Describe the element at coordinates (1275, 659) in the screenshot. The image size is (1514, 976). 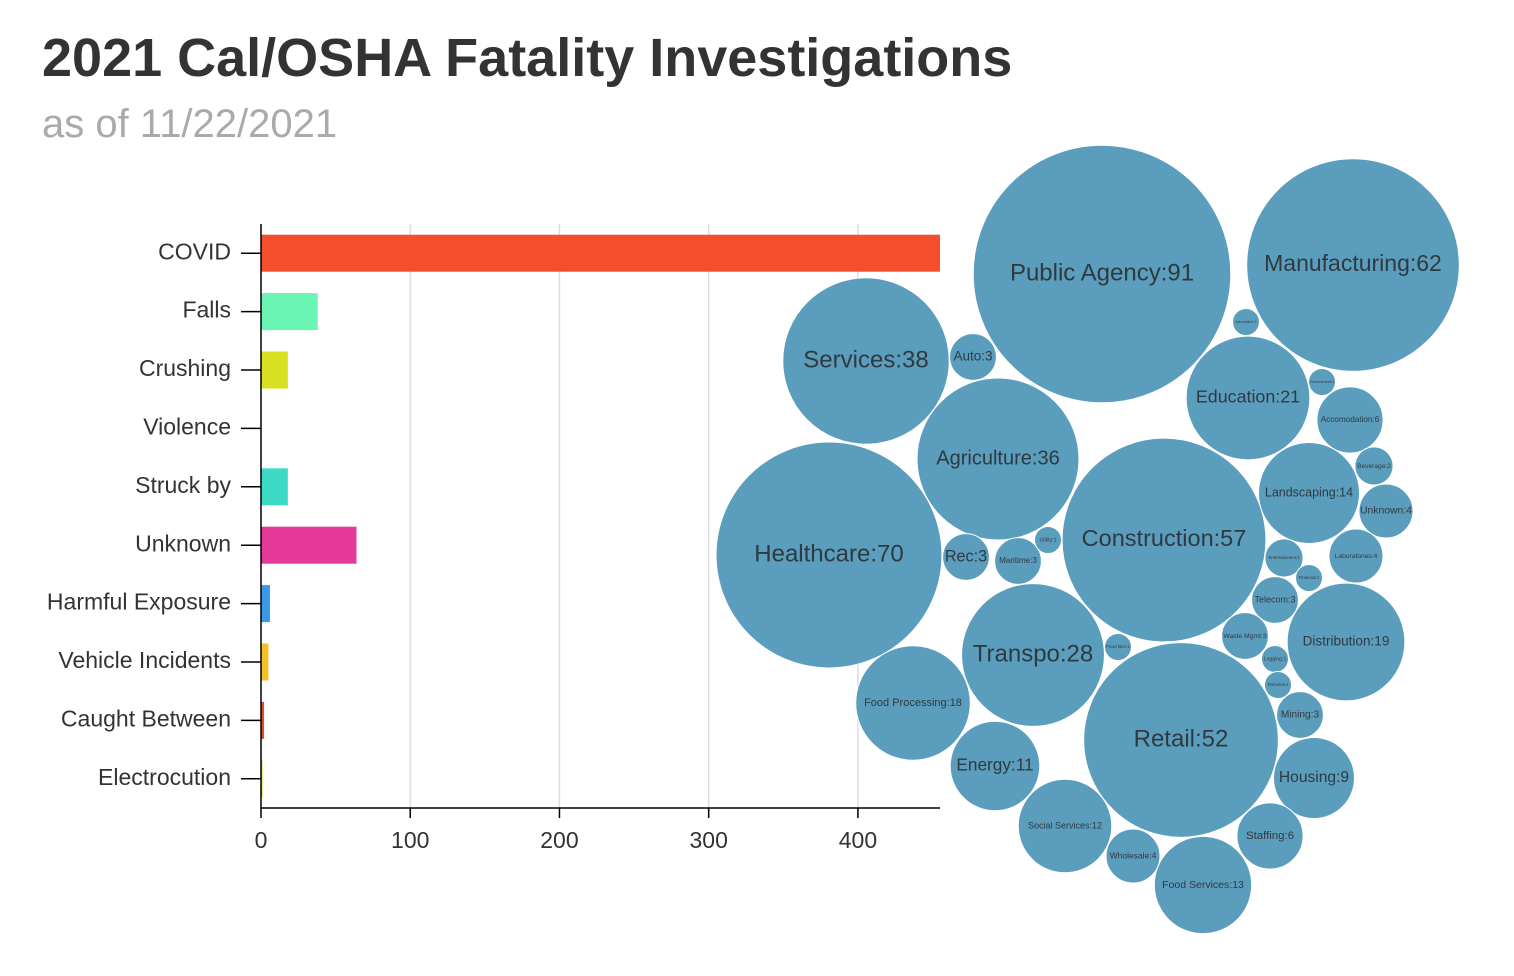
I see `bubble-label: Logging:1` at that location.